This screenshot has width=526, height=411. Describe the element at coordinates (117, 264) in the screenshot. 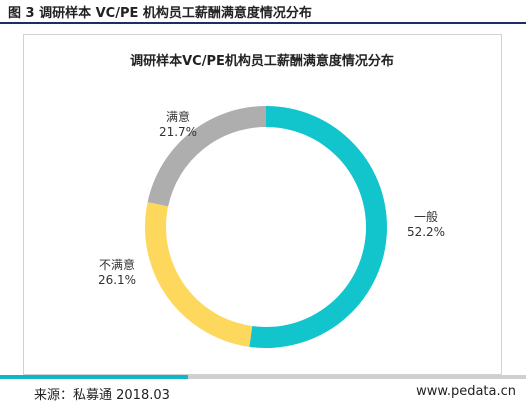

I see `slice-label: 不满意` at that location.